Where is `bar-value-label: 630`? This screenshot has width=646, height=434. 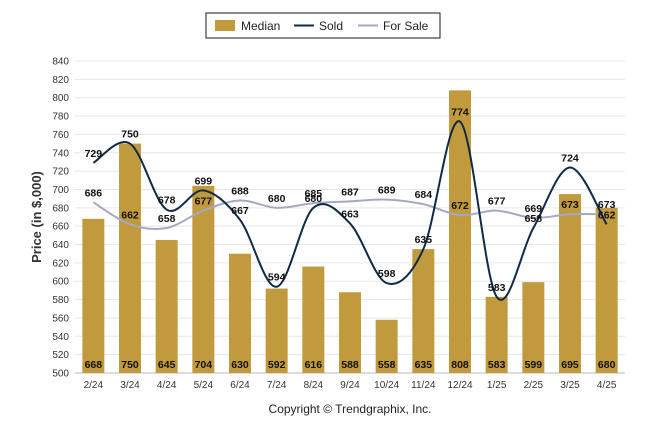
bar-value-label: 630 is located at coordinates (240, 365).